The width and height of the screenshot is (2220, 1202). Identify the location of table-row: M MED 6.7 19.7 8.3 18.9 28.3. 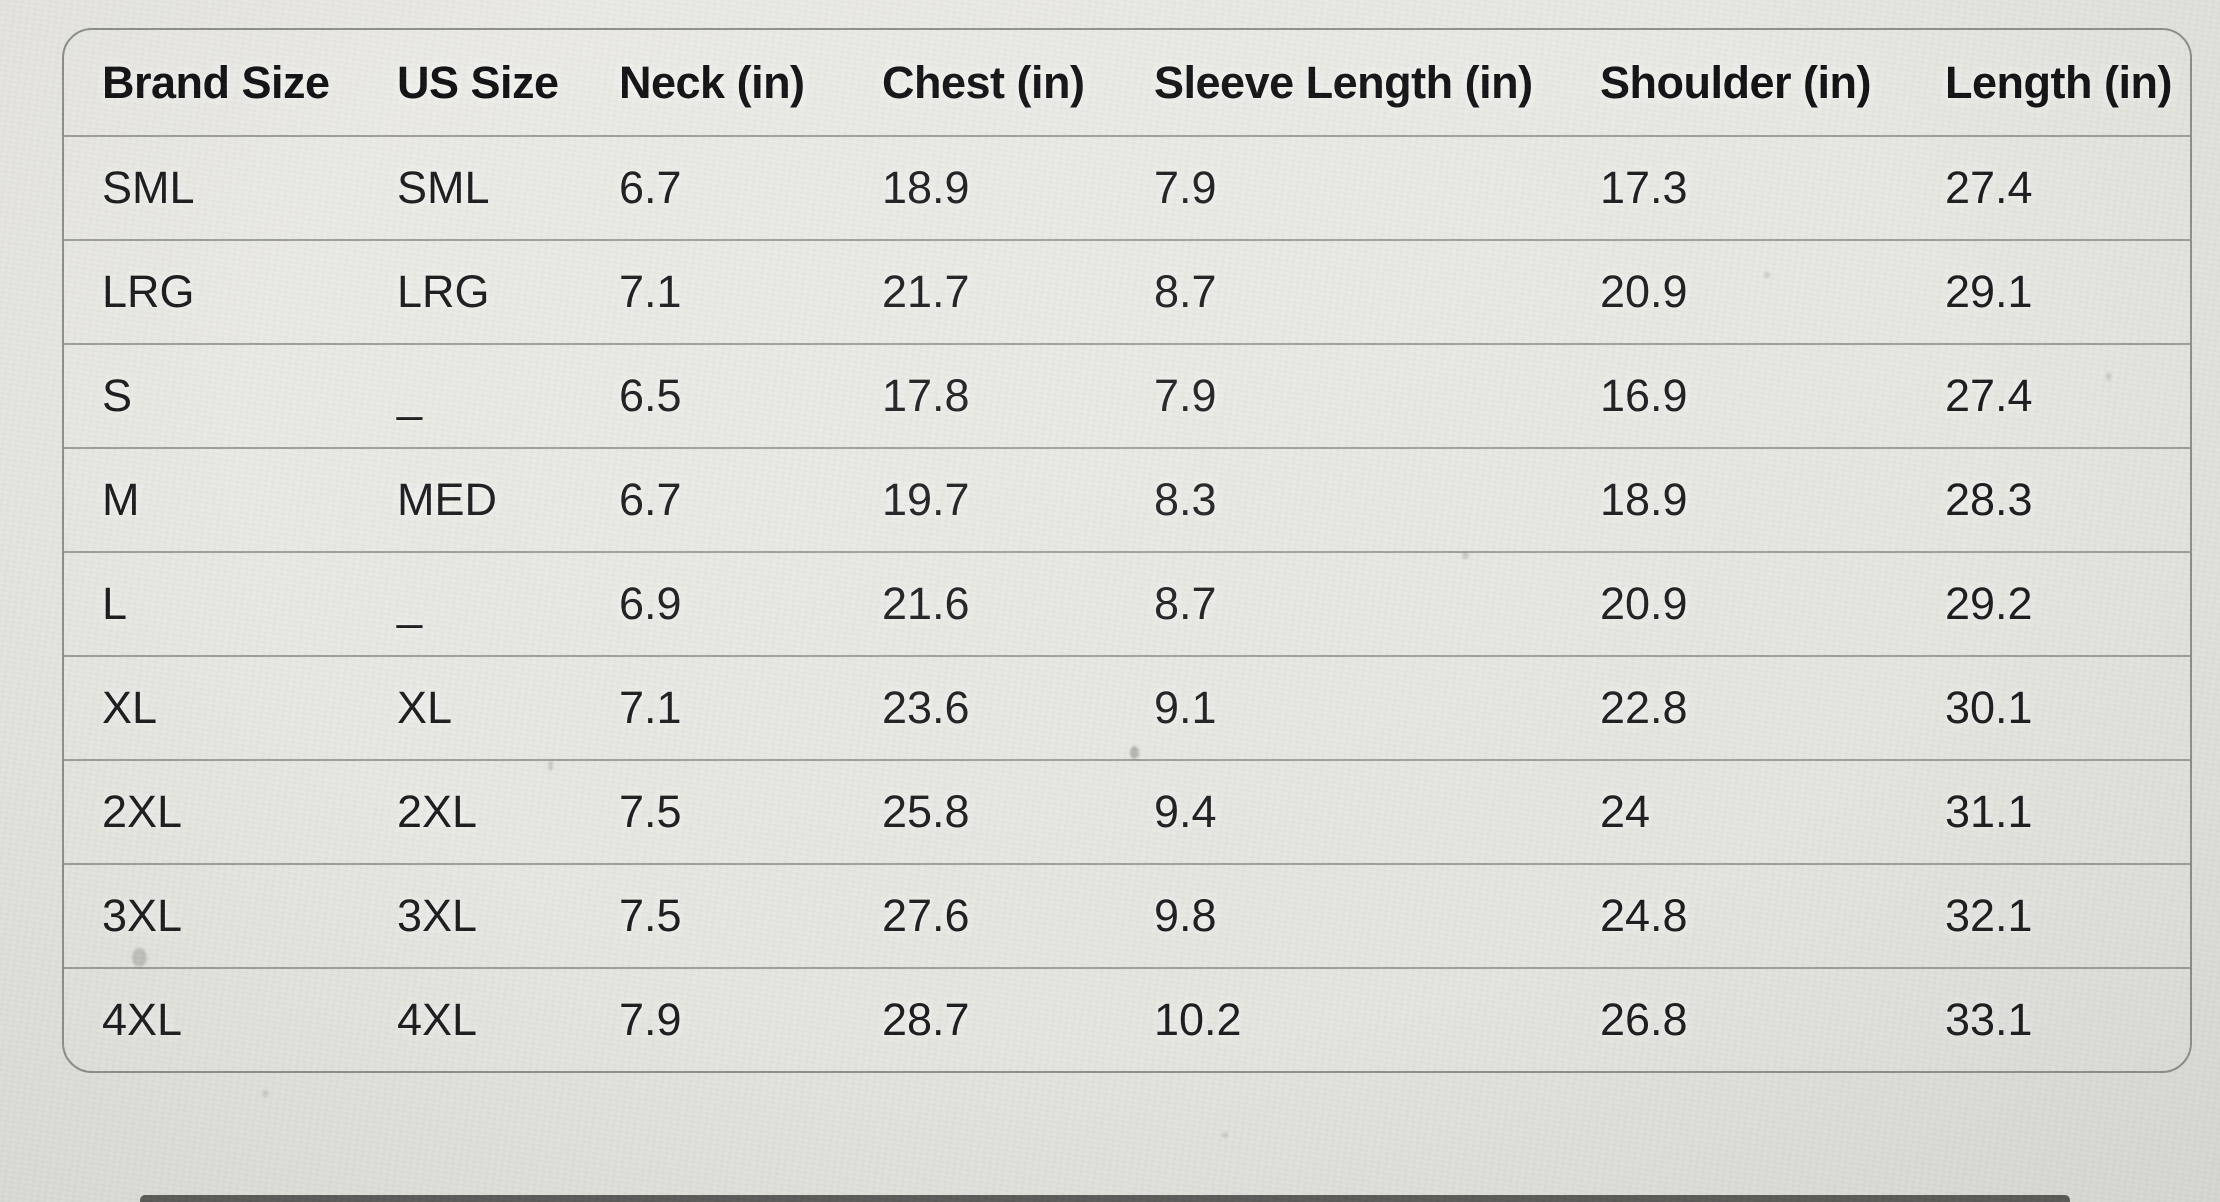
(1127, 501).